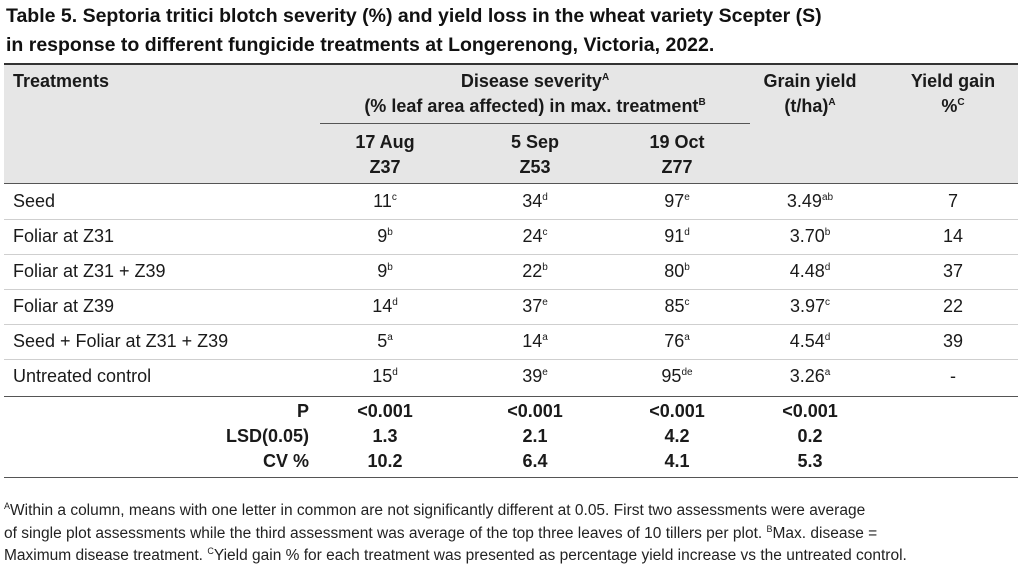 The width and height of the screenshot is (1024, 578). What do you see at coordinates (671, 376) in the screenshot?
I see `s3-value: 95` at bounding box center [671, 376].